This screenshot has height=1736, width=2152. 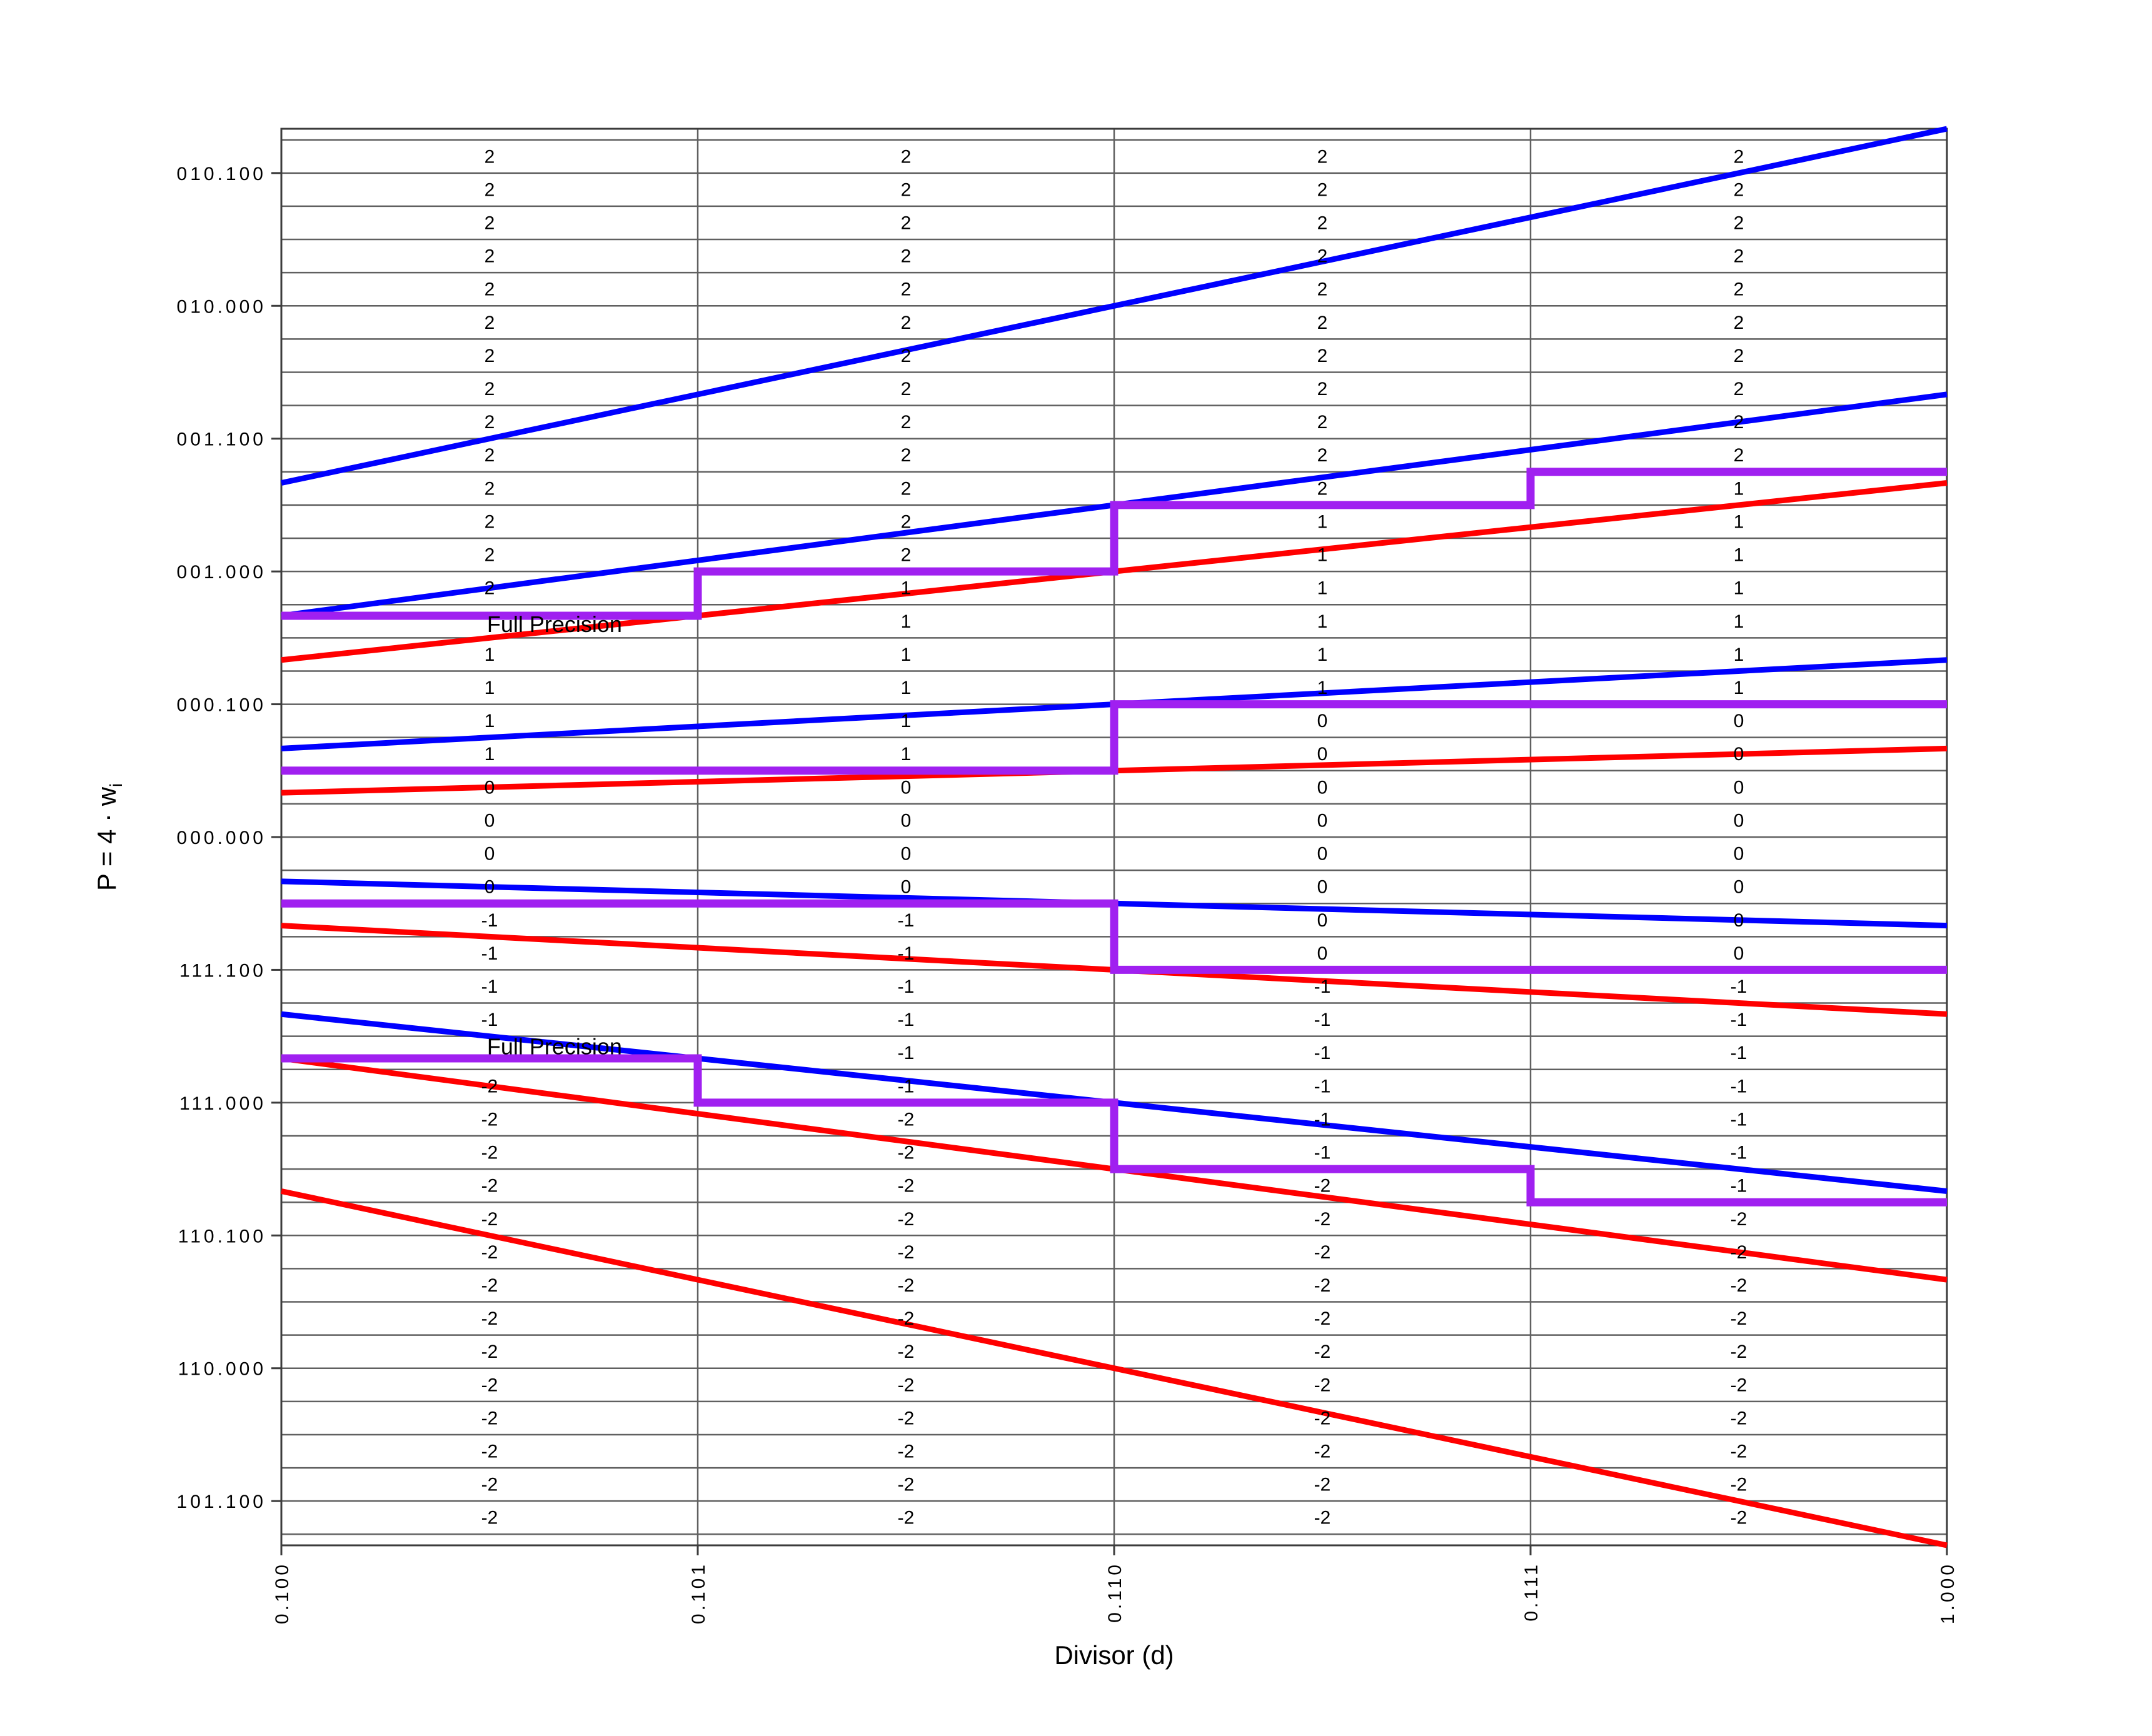 I want to click on x-tick-label: 0.100, so click(x=282, y=1593).